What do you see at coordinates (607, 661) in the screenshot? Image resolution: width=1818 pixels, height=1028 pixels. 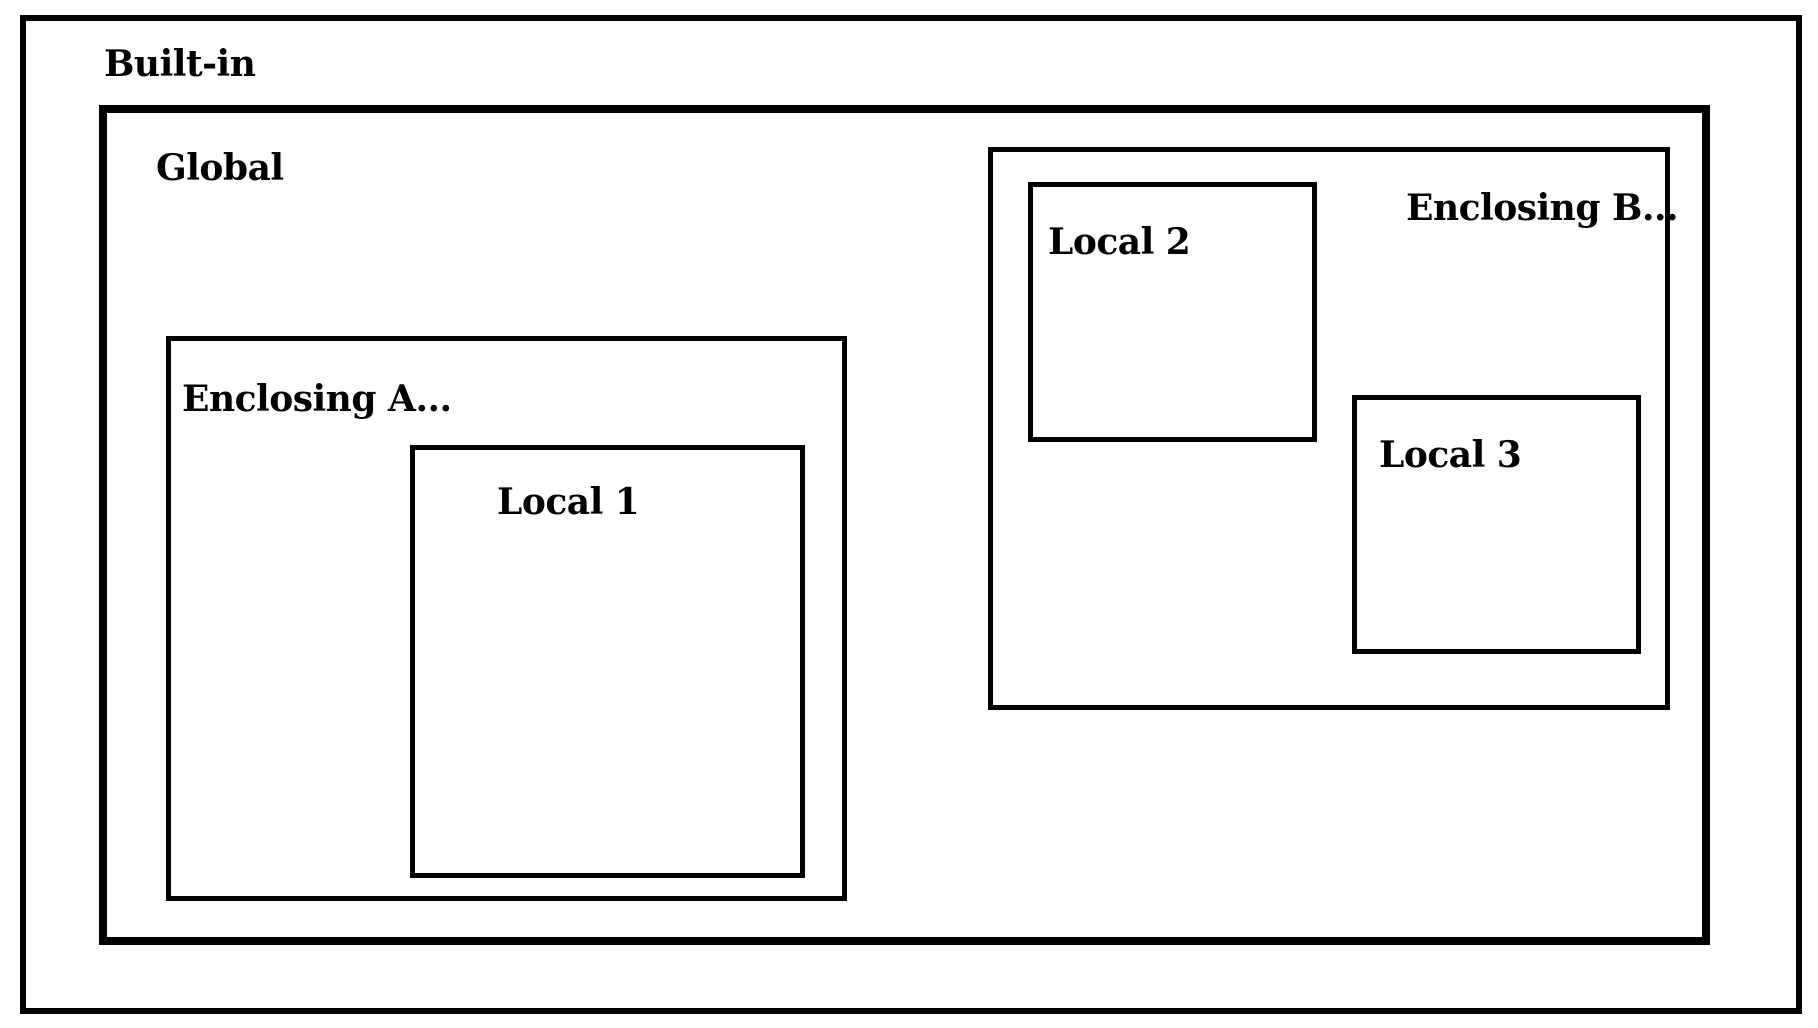 I see `local-1-scope-box` at bounding box center [607, 661].